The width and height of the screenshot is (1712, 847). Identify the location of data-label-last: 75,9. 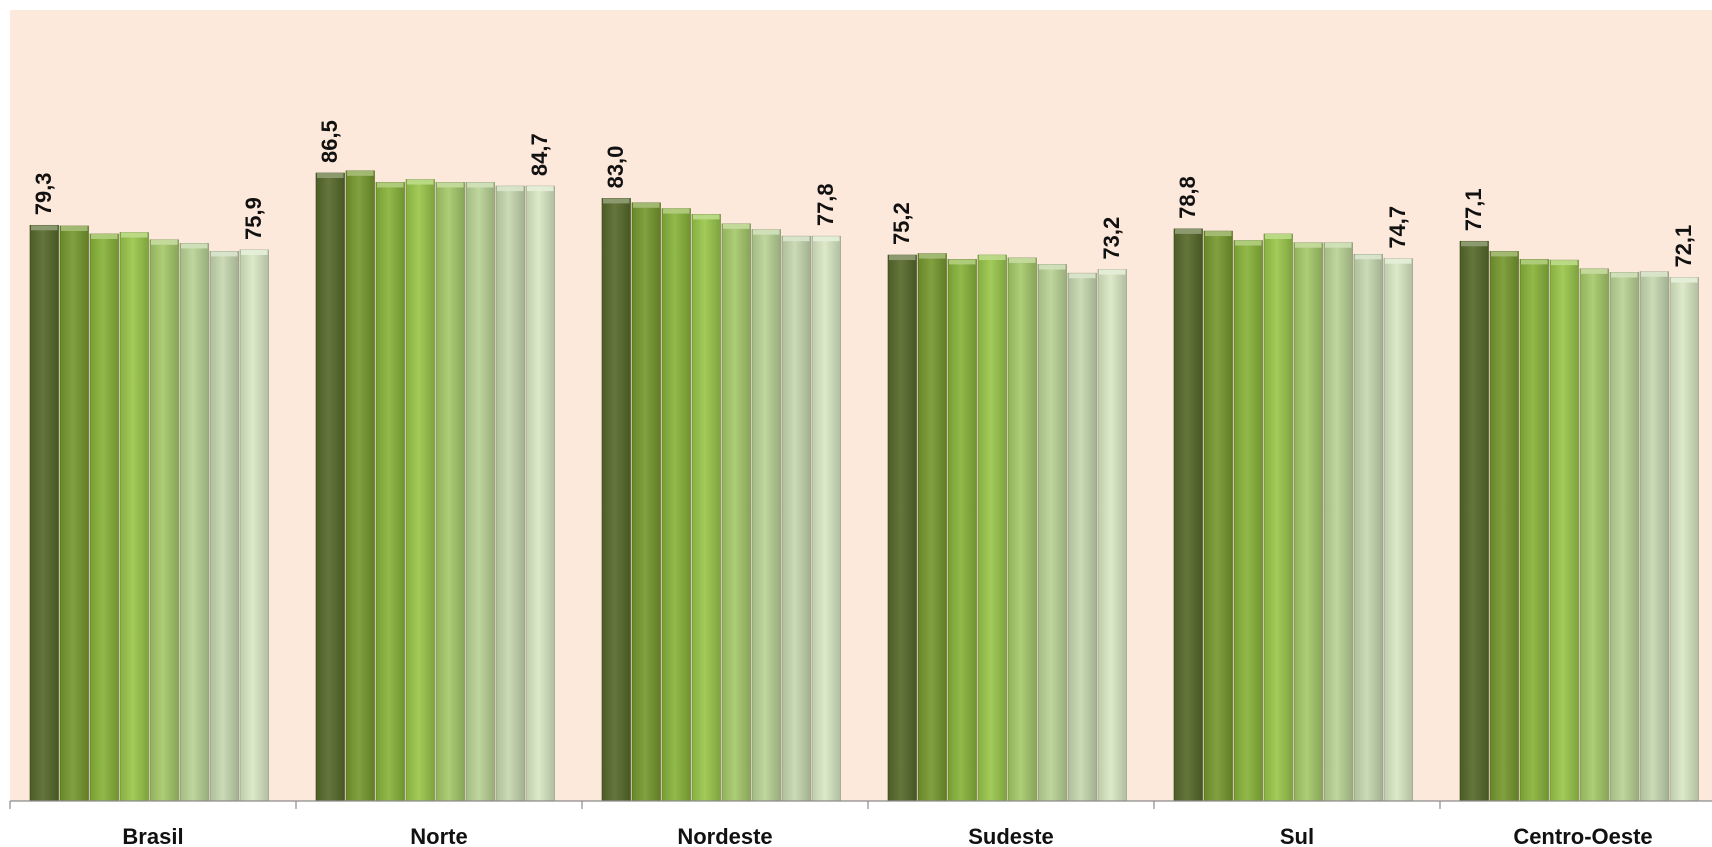
(253, 218).